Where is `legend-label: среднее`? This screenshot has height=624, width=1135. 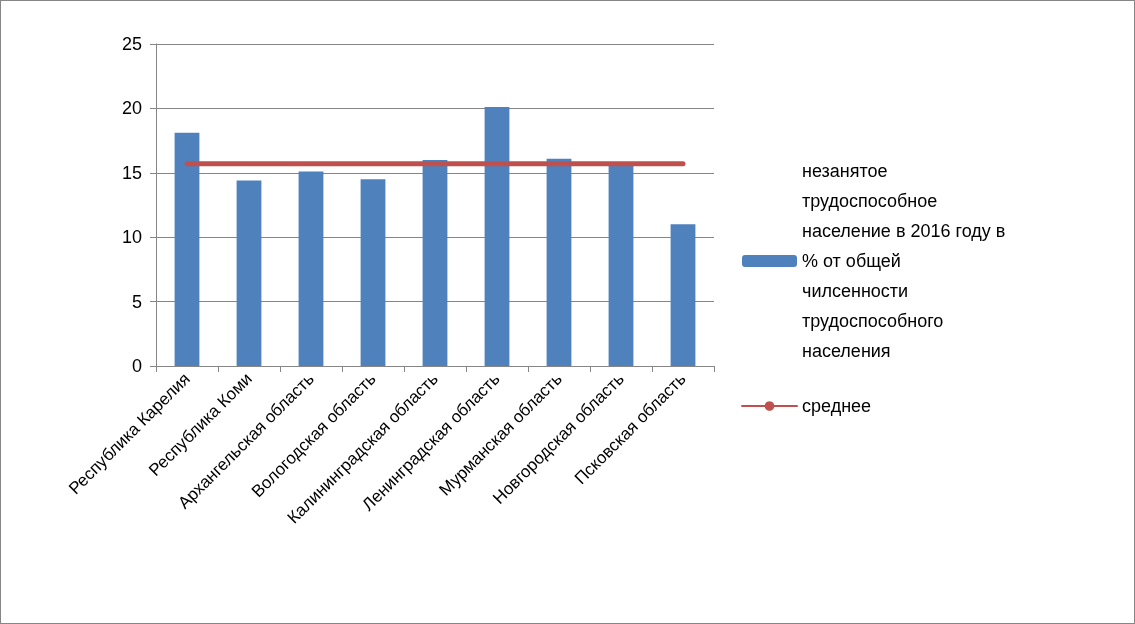 legend-label: среднее is located at coordinates (837, 406).